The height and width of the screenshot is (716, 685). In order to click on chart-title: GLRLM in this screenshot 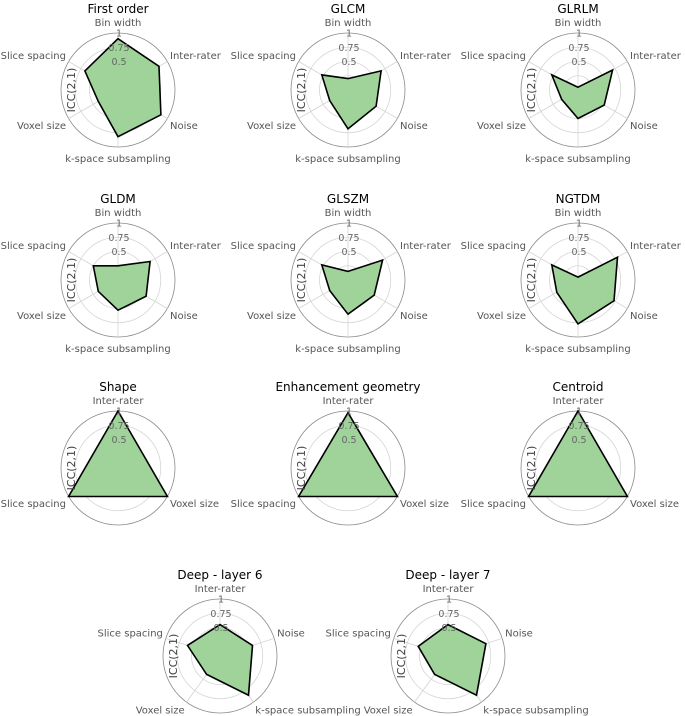, I will do `click(577, 9)`.